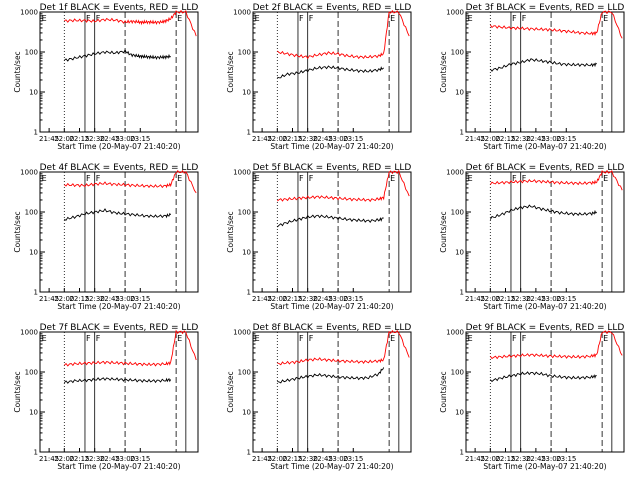 The width and height of the screenshot is (640, 480). Describe the element at coordinates (545, 8) in the screenshot. I see `panel-title: Det 3f BLACK = Events, RED = LLD` at that location.